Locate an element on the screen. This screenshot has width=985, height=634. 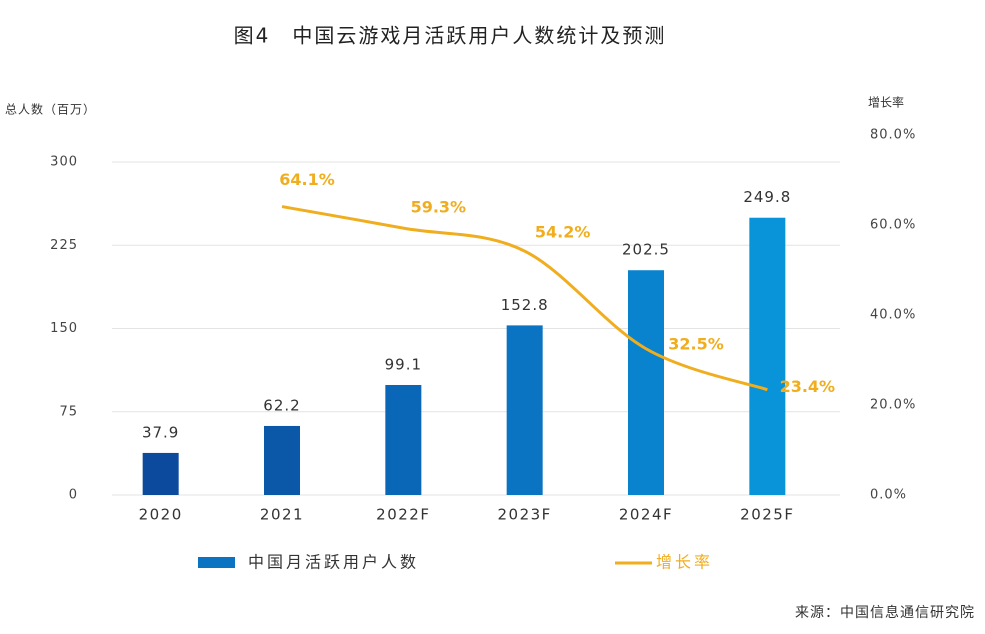
y-tick-label: 75 is located at coordinates (68, 411).